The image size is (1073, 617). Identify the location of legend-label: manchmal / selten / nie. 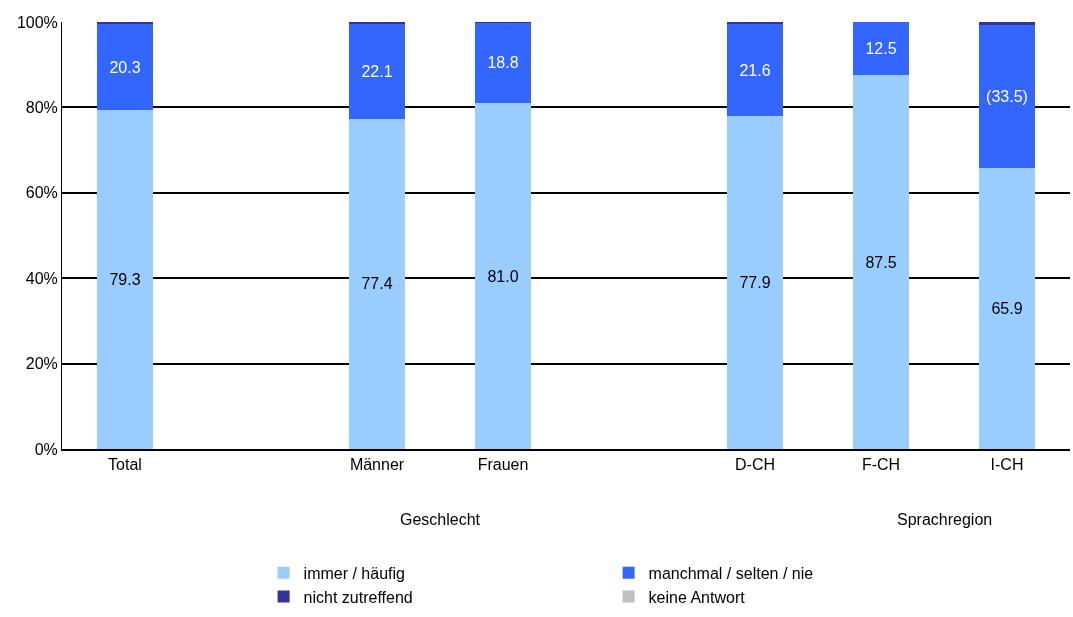
(731, 573).